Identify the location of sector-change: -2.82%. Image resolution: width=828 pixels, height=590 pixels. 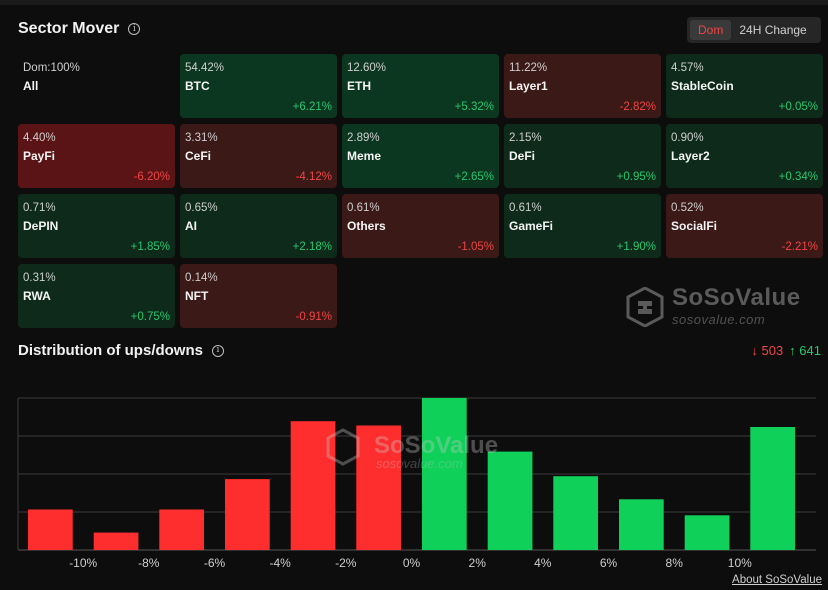
(637, 107).